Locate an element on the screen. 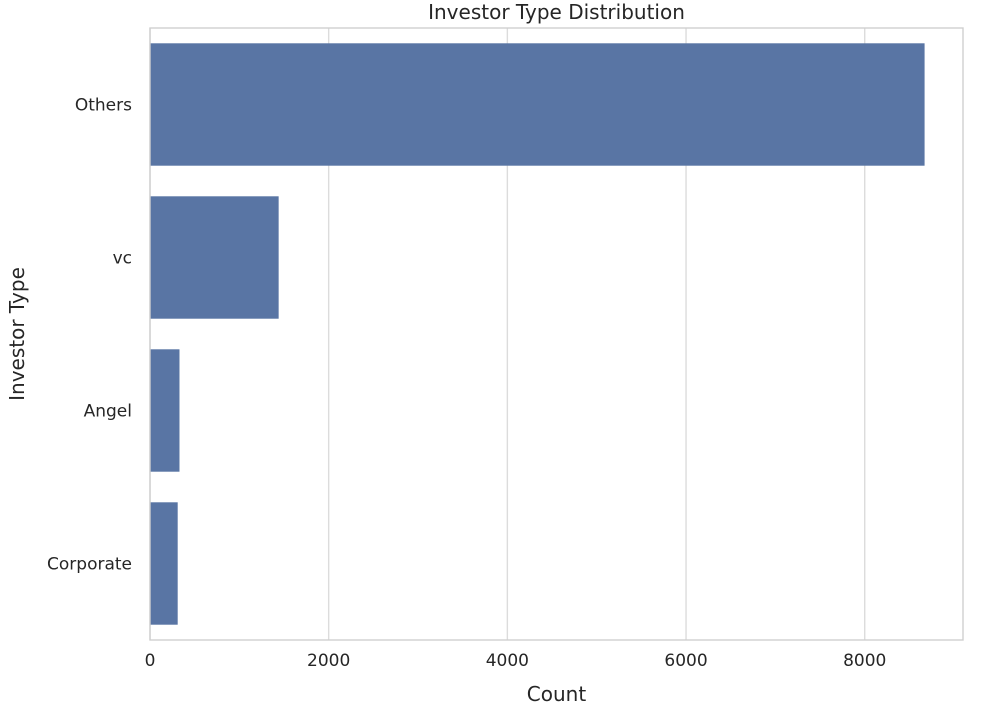 The image size is (987, 717). x-axis-label: Count is located at coordinates (557, 694).